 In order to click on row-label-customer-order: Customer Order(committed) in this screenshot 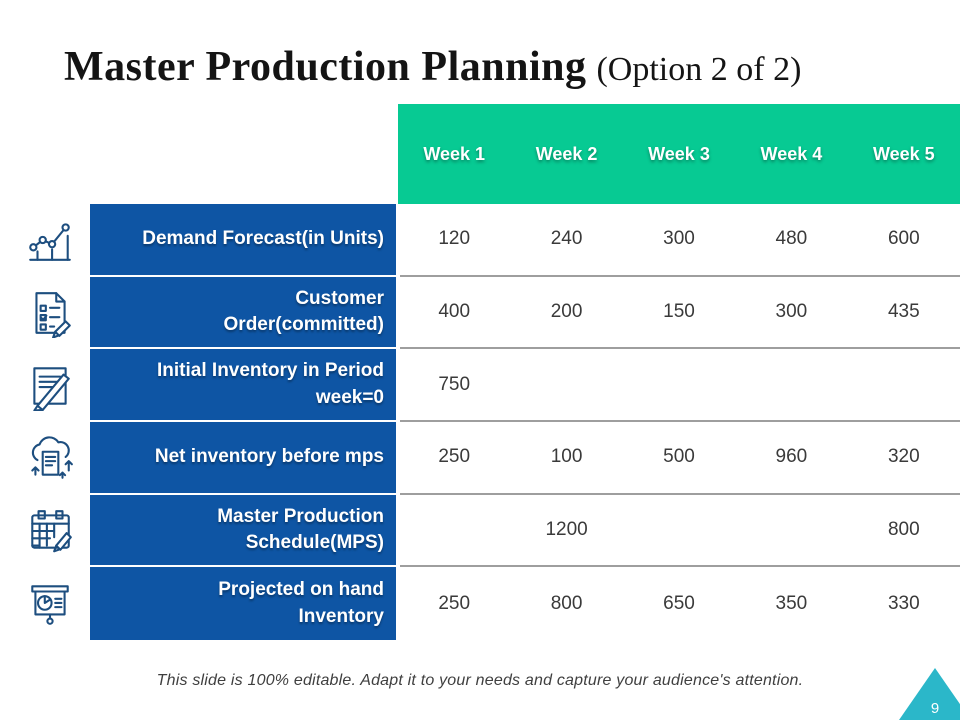, I will do `click(244, 313)`.